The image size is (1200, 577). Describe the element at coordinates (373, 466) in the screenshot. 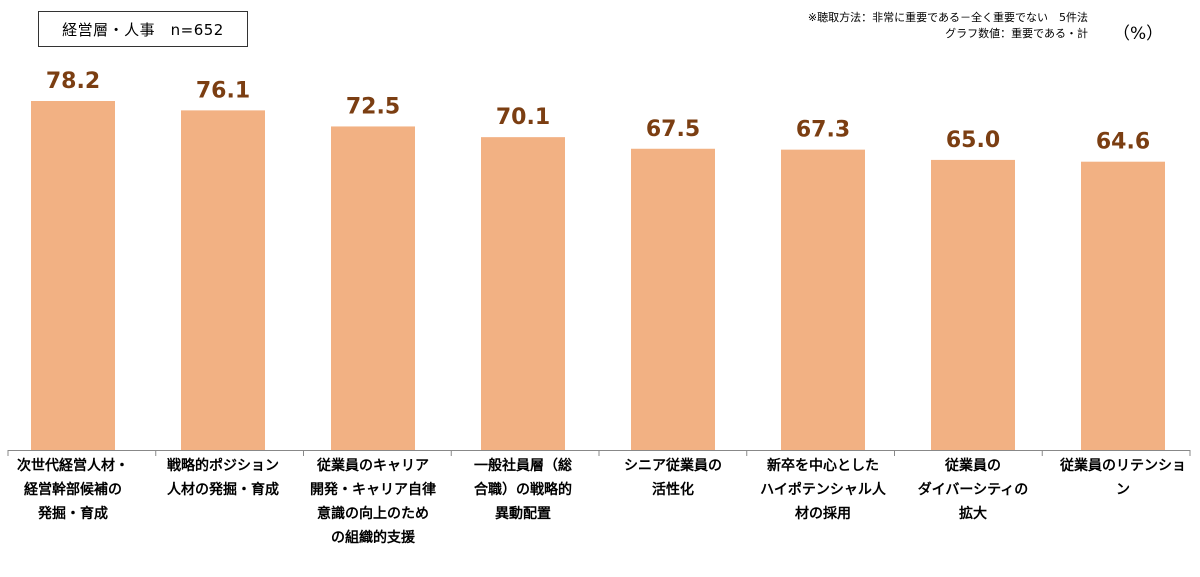

I see `category-label-line: 従業員のキャリア` at that location.